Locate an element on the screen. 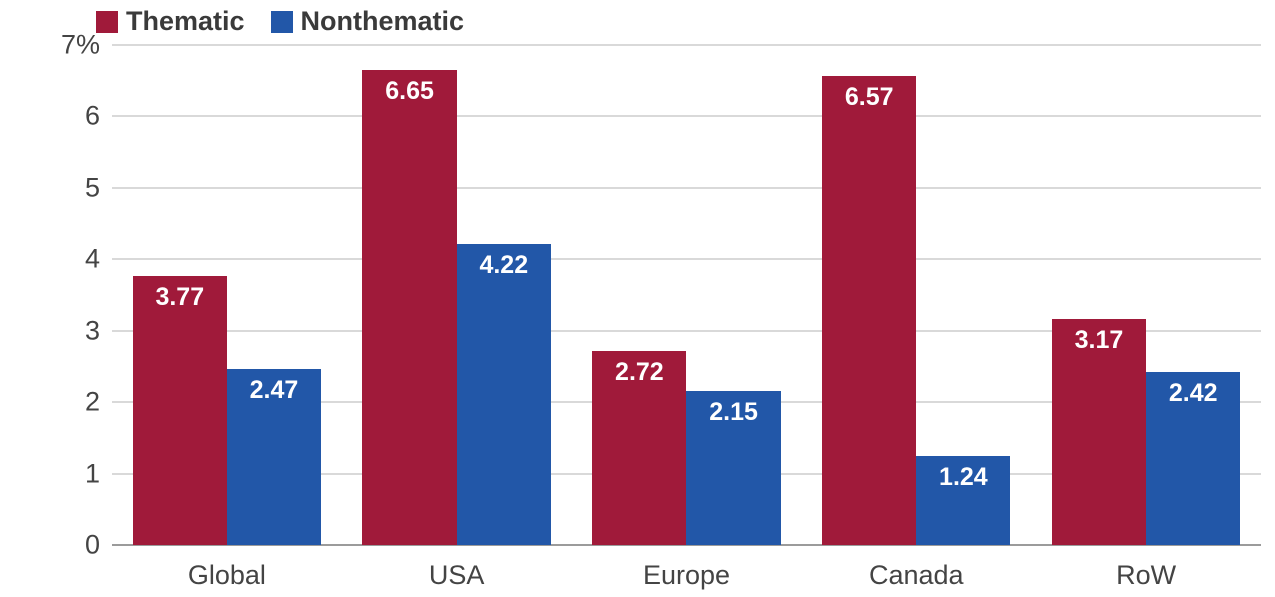 The width and height of the screenshot is (1275, 597). bar-thematic: 3.17 is located at coordinates (1099, 431).